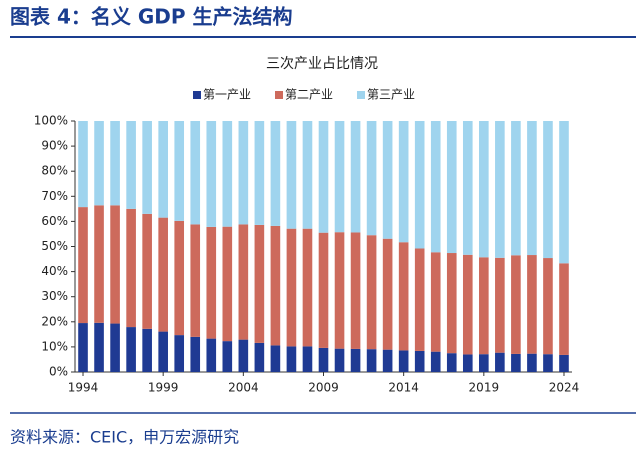 The width and height of the screenshot is (644, 458). I want to click on y-tick-label: 80%, so click(54, 171).